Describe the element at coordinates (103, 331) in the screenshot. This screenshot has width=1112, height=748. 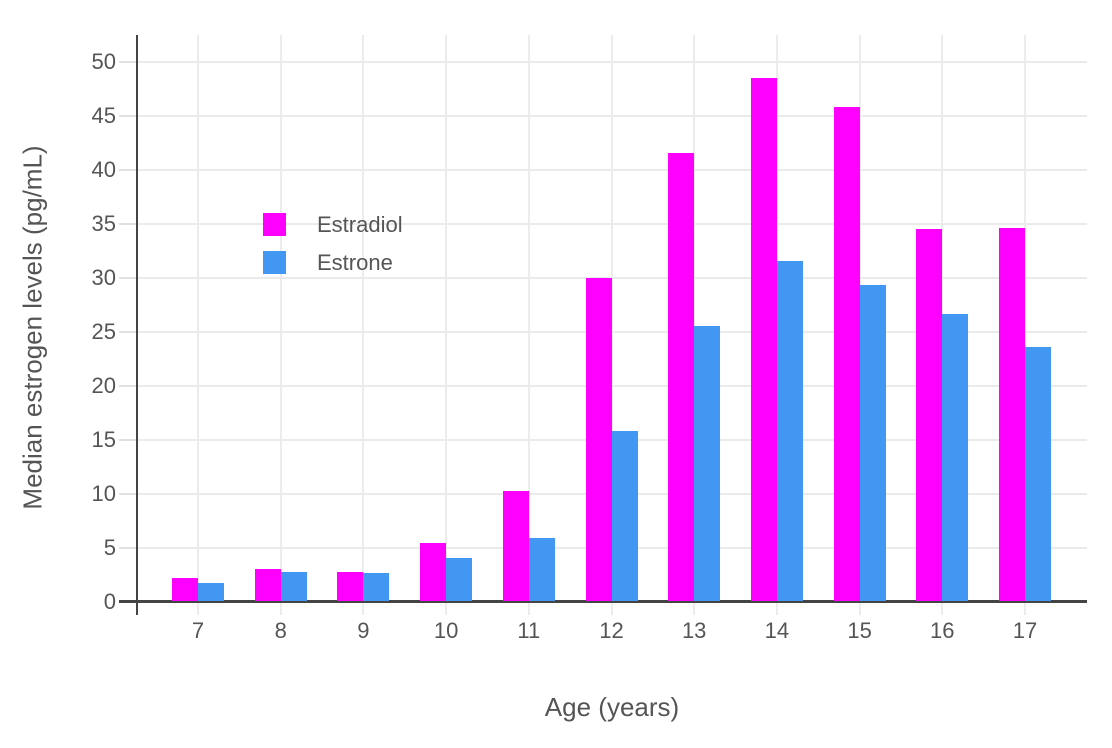
I see `y-tick-label-25: 25` at that location.